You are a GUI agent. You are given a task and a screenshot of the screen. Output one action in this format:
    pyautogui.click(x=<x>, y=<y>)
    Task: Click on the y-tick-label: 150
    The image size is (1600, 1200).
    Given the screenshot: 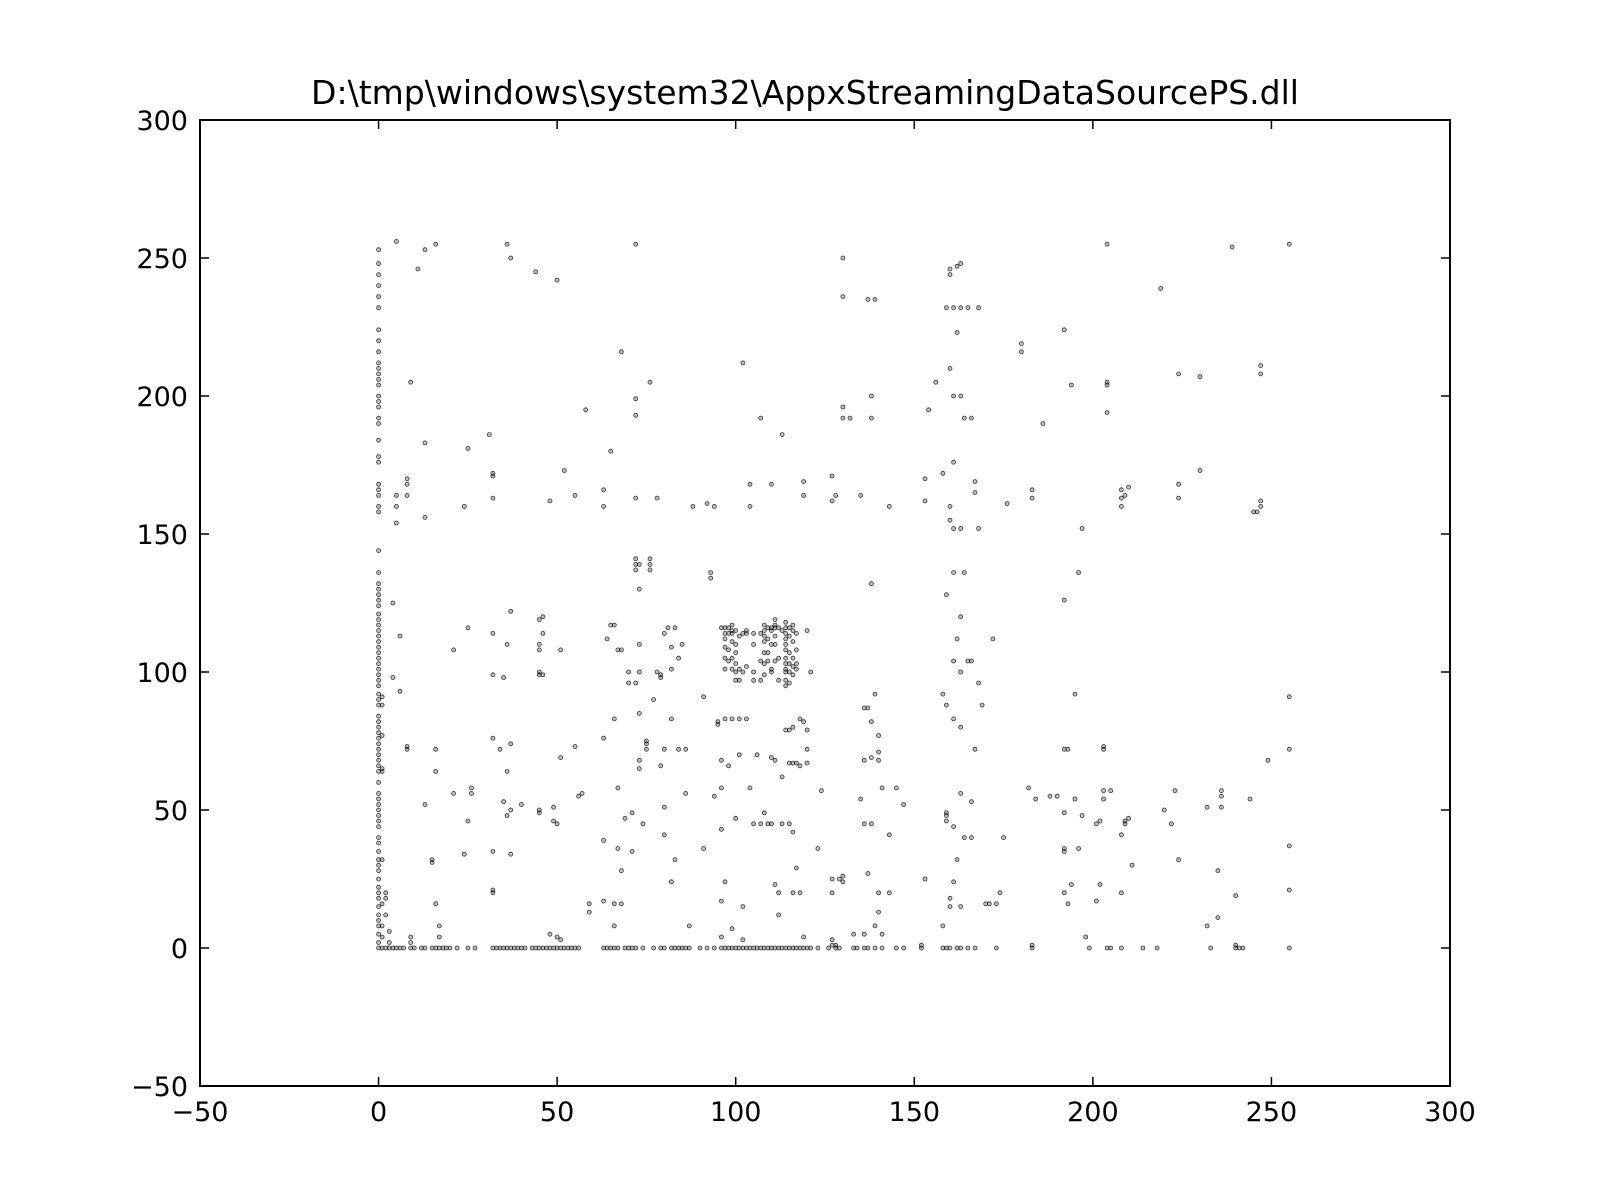 What is the action you would take?
    pyautogui.click(x=162, y=535)
    